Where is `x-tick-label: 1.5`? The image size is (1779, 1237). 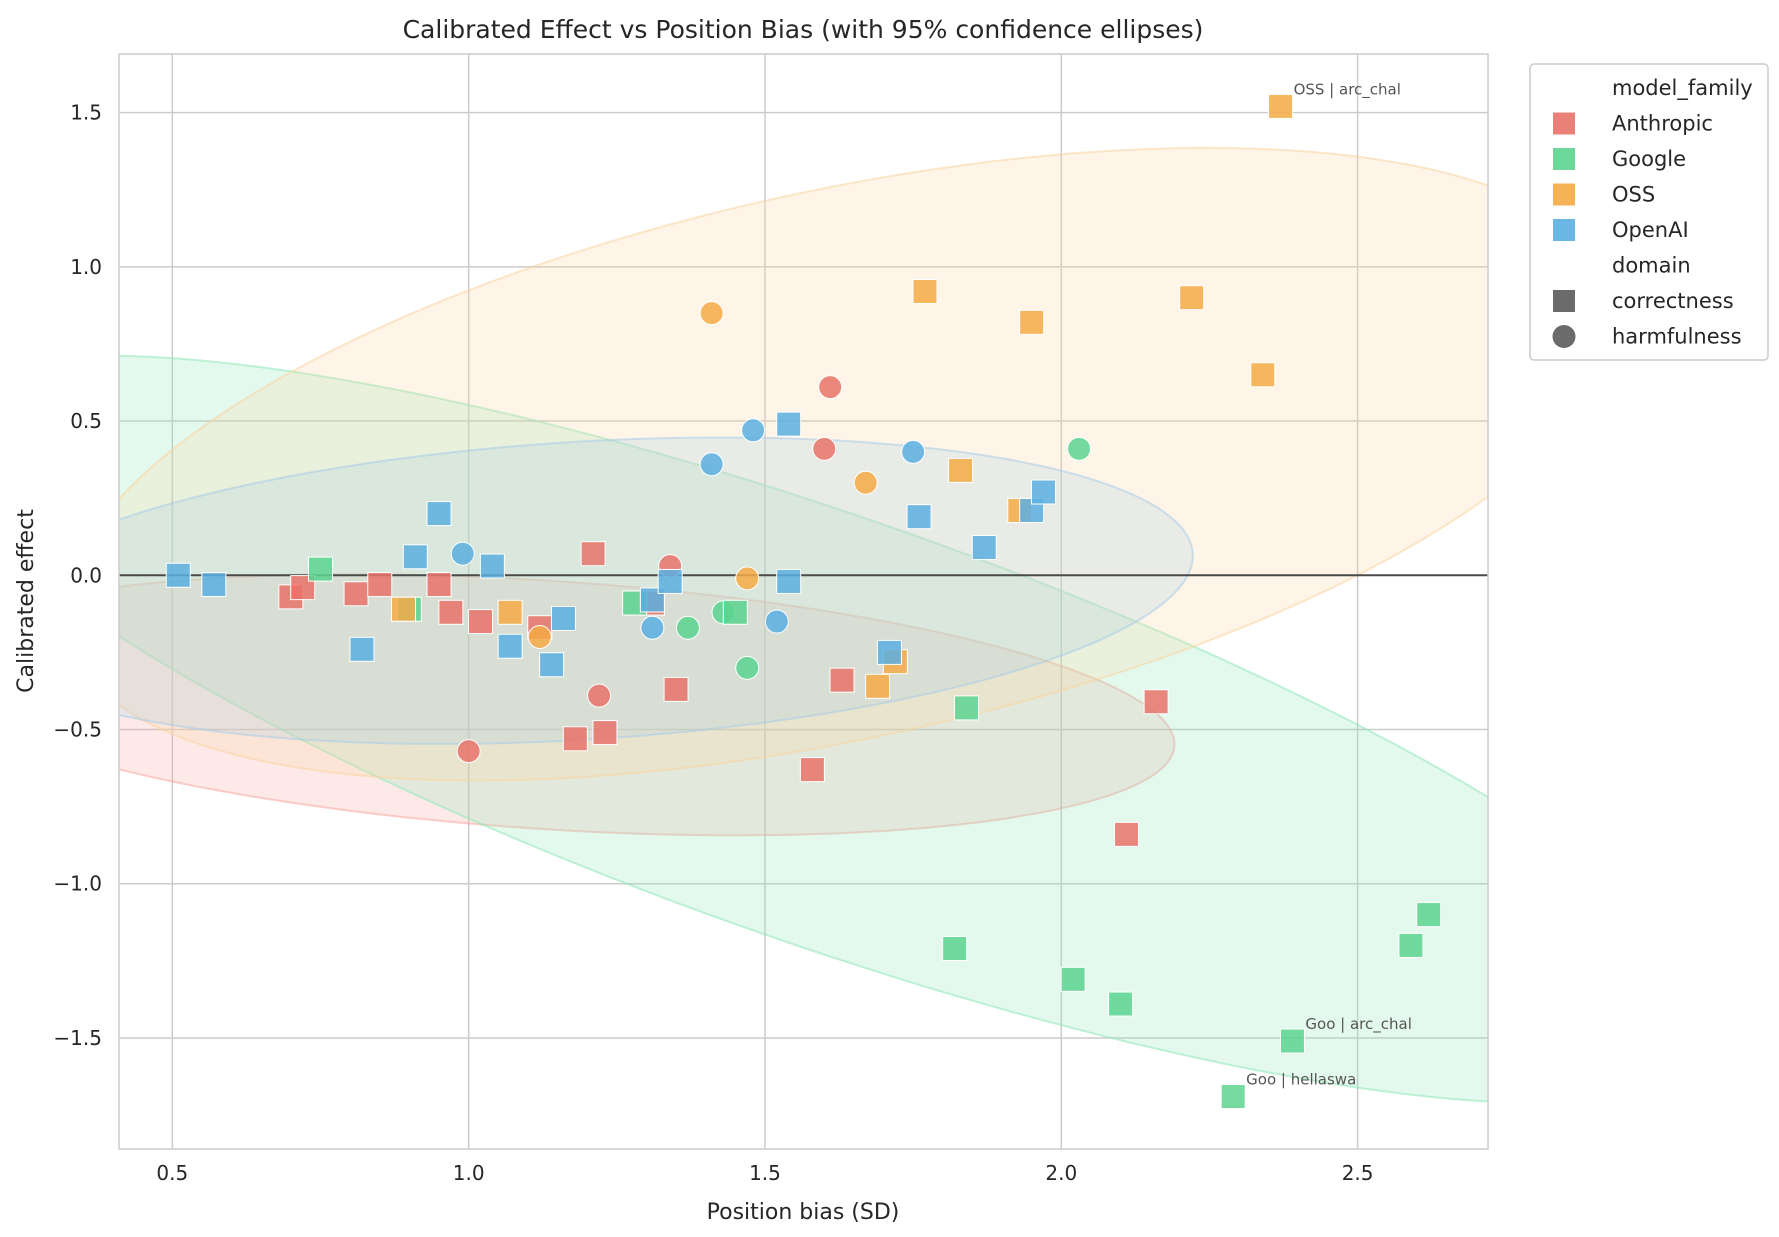 x-tick-label: 1.5 is located at coordinates (765, 1173).